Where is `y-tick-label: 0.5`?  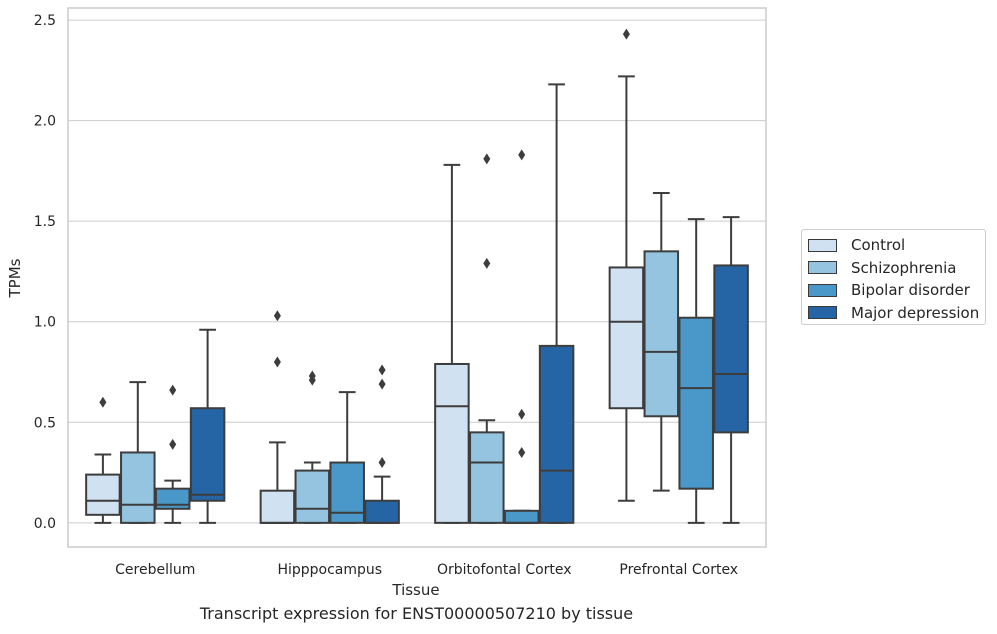 y-tick-label: 0.5 is located at coordinates (45, 423).